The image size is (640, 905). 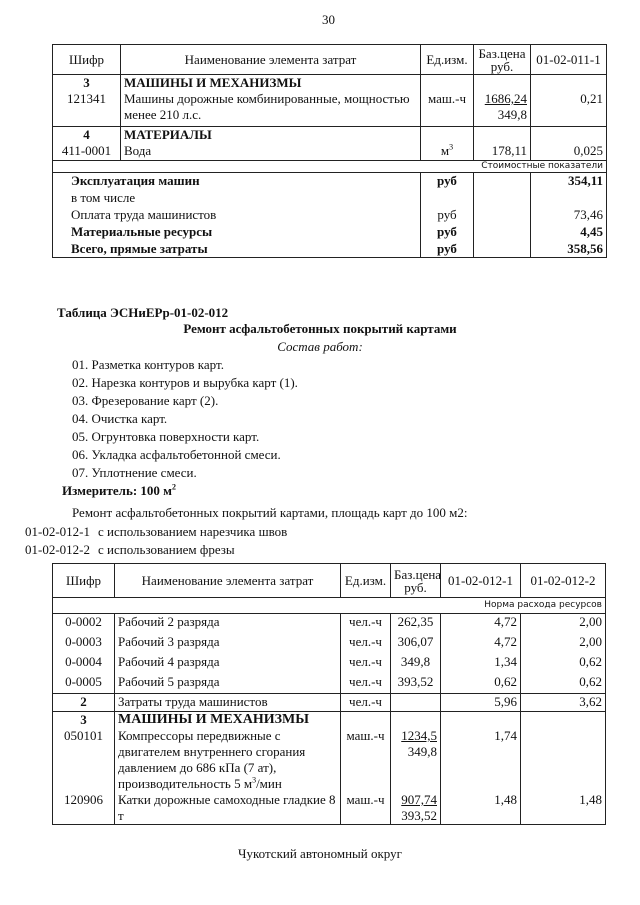 What do you see at coordinates (447, 198) in the screenshot?
I see `summary-unit` at bounding box center [447, 198].